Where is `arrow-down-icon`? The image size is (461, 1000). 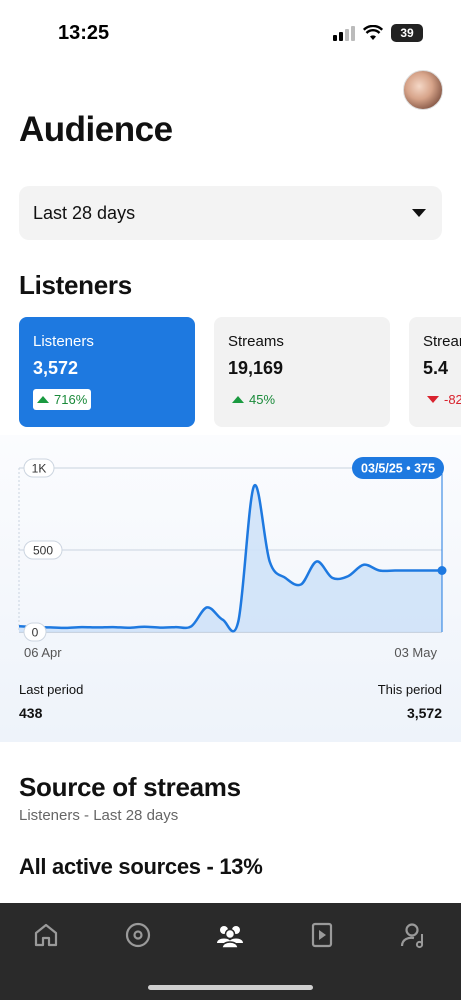 arrow-down-icon is located at coordinates (433, 399).